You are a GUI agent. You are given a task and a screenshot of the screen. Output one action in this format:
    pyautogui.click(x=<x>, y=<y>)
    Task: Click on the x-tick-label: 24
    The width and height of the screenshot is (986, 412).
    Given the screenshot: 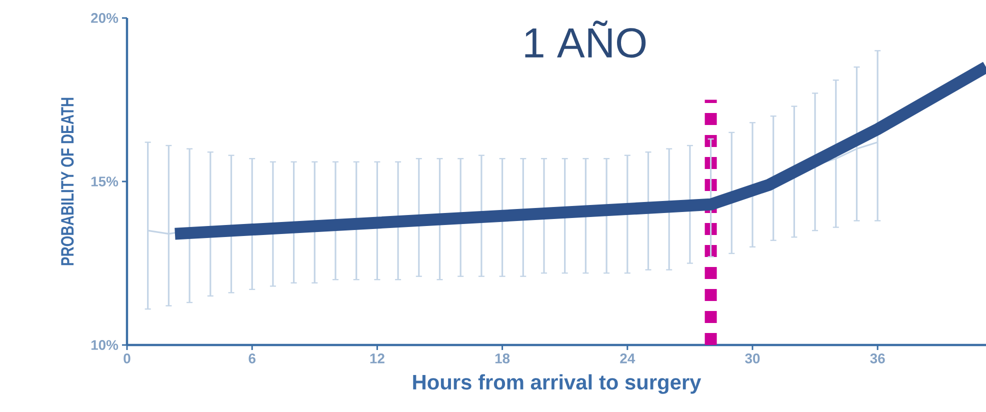 What is the action you would take?
    pyautogui.click(x=628, y=359)
    